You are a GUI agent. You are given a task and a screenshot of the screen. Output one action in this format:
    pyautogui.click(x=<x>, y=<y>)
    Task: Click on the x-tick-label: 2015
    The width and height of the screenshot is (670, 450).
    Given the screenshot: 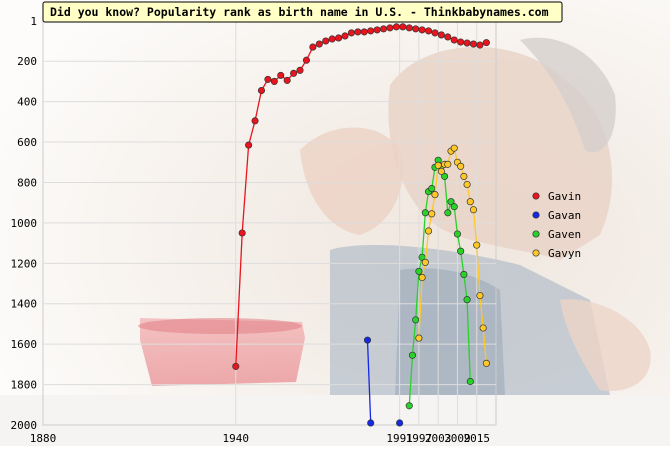 What is the action you would take?
    pyautogui.click(x=476, y=438)
    